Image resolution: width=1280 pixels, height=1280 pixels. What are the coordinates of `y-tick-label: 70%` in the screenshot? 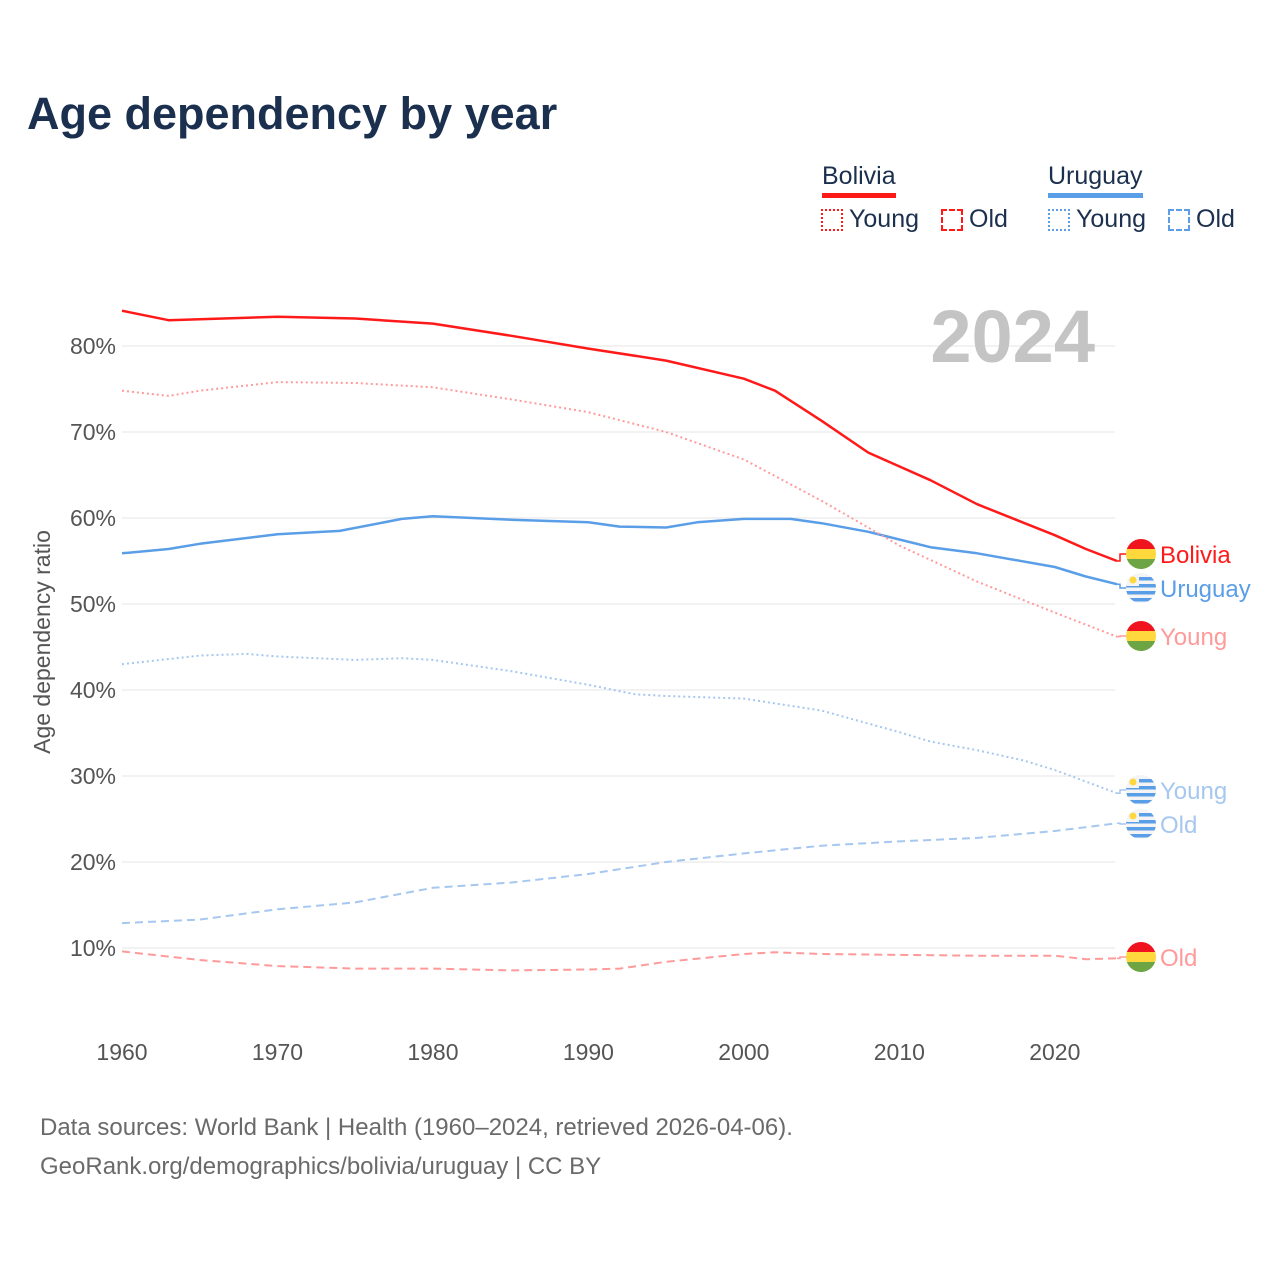 It's located at (93, 432).